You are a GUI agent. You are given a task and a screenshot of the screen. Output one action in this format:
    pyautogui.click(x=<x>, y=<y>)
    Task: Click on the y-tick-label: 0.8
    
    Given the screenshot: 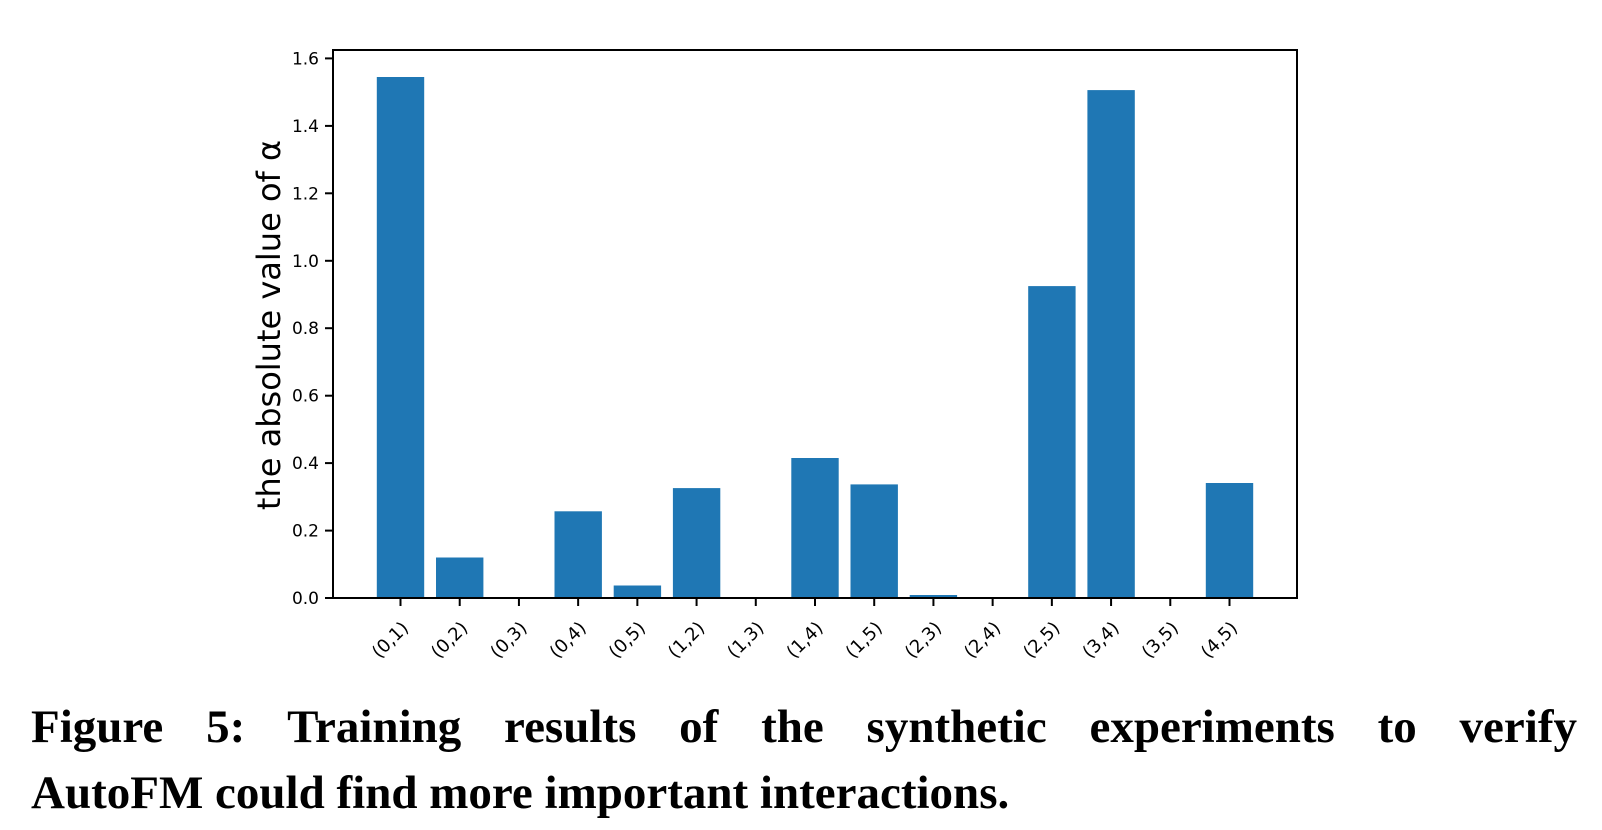 What is the action you would take?
    pyautogui.click(x=305, y=329)
    